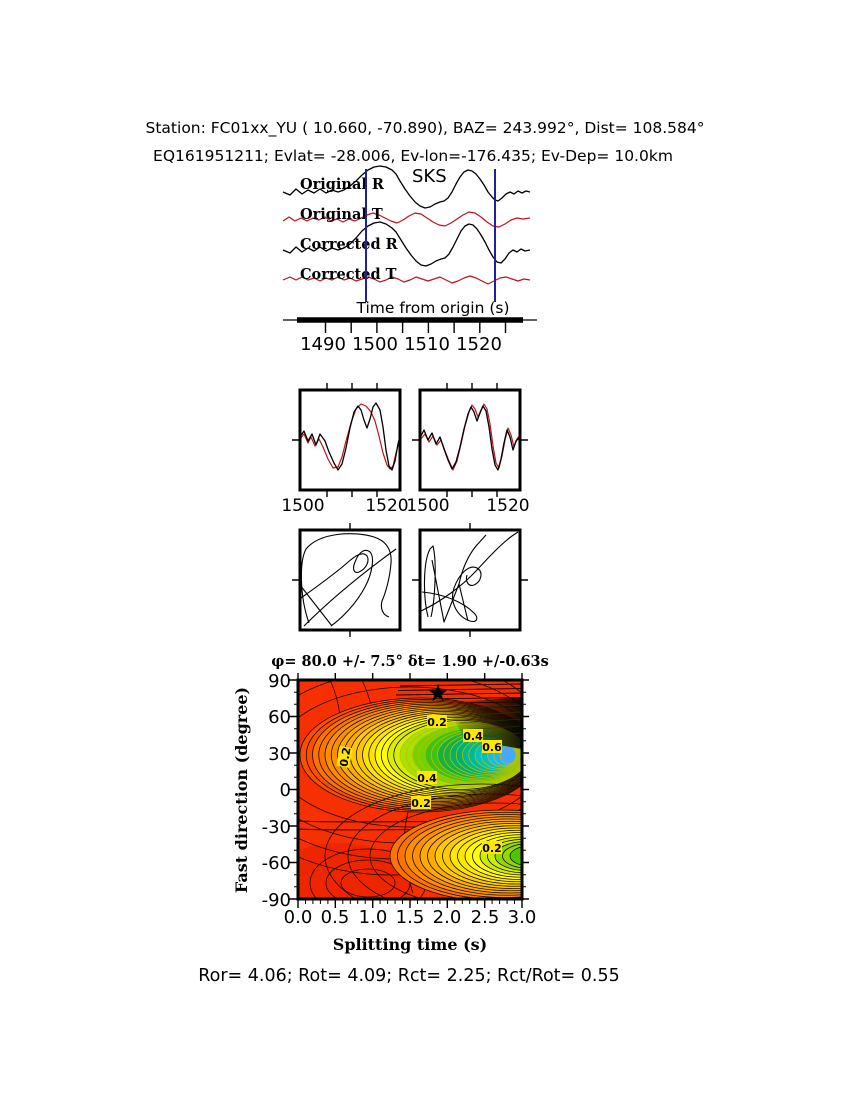 This screenshot has width=850, height=1100. Describe the element at coordinates (469, 577) in the screenshot. I see `pm-right-curve` at that location.